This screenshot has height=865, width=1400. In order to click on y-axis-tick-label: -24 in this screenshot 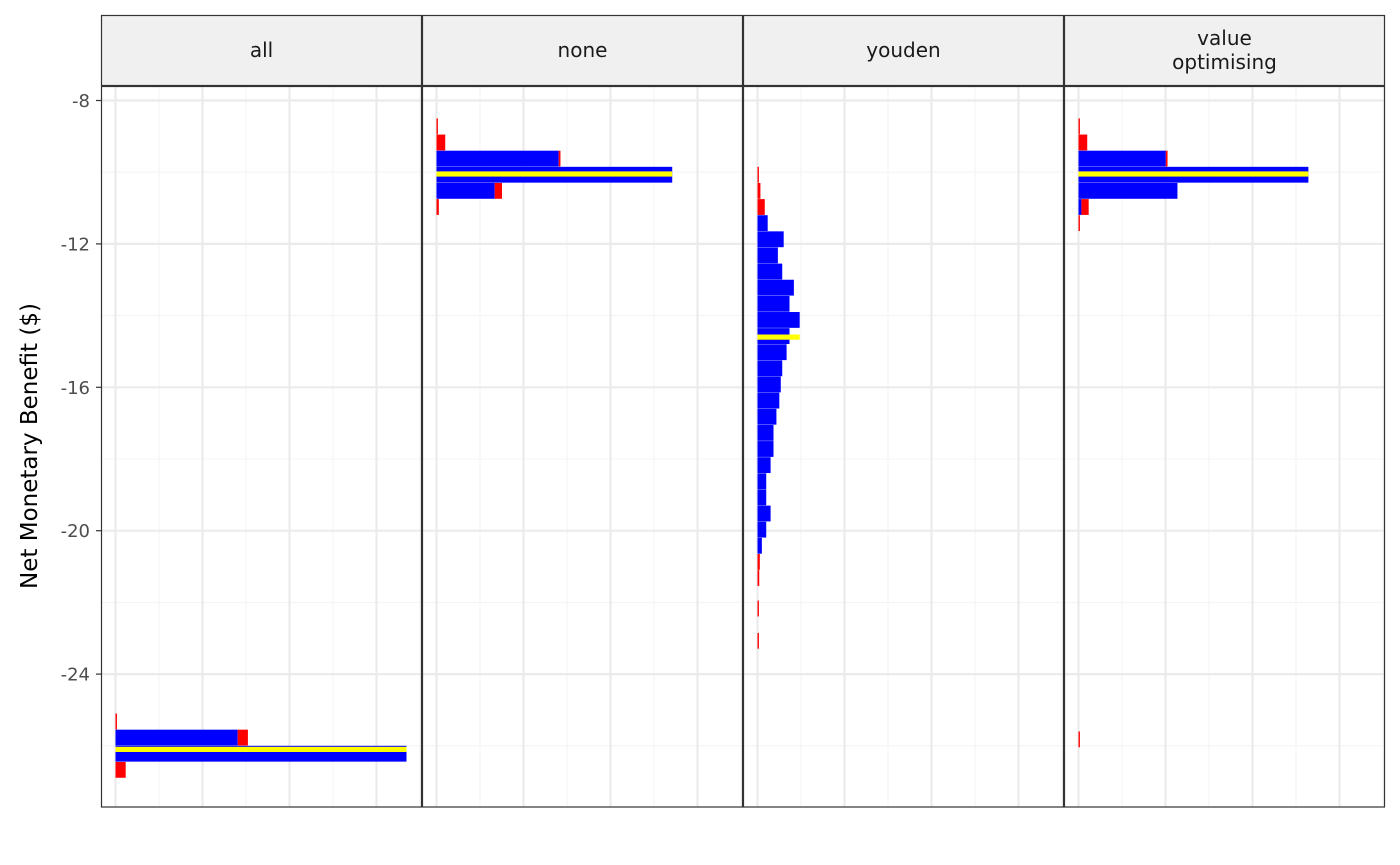, I will do `click(75, 675)`.